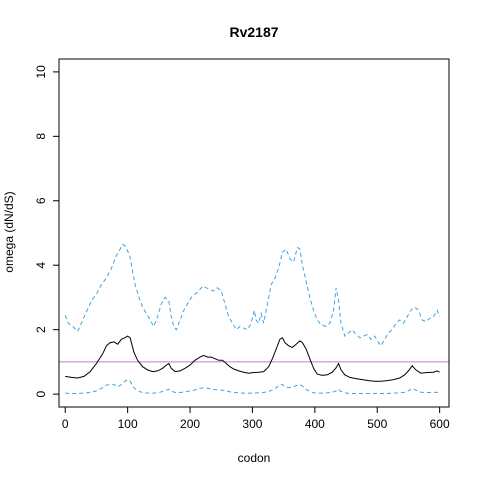  I want to click on y-tick-label: 4, so click(41, 265).